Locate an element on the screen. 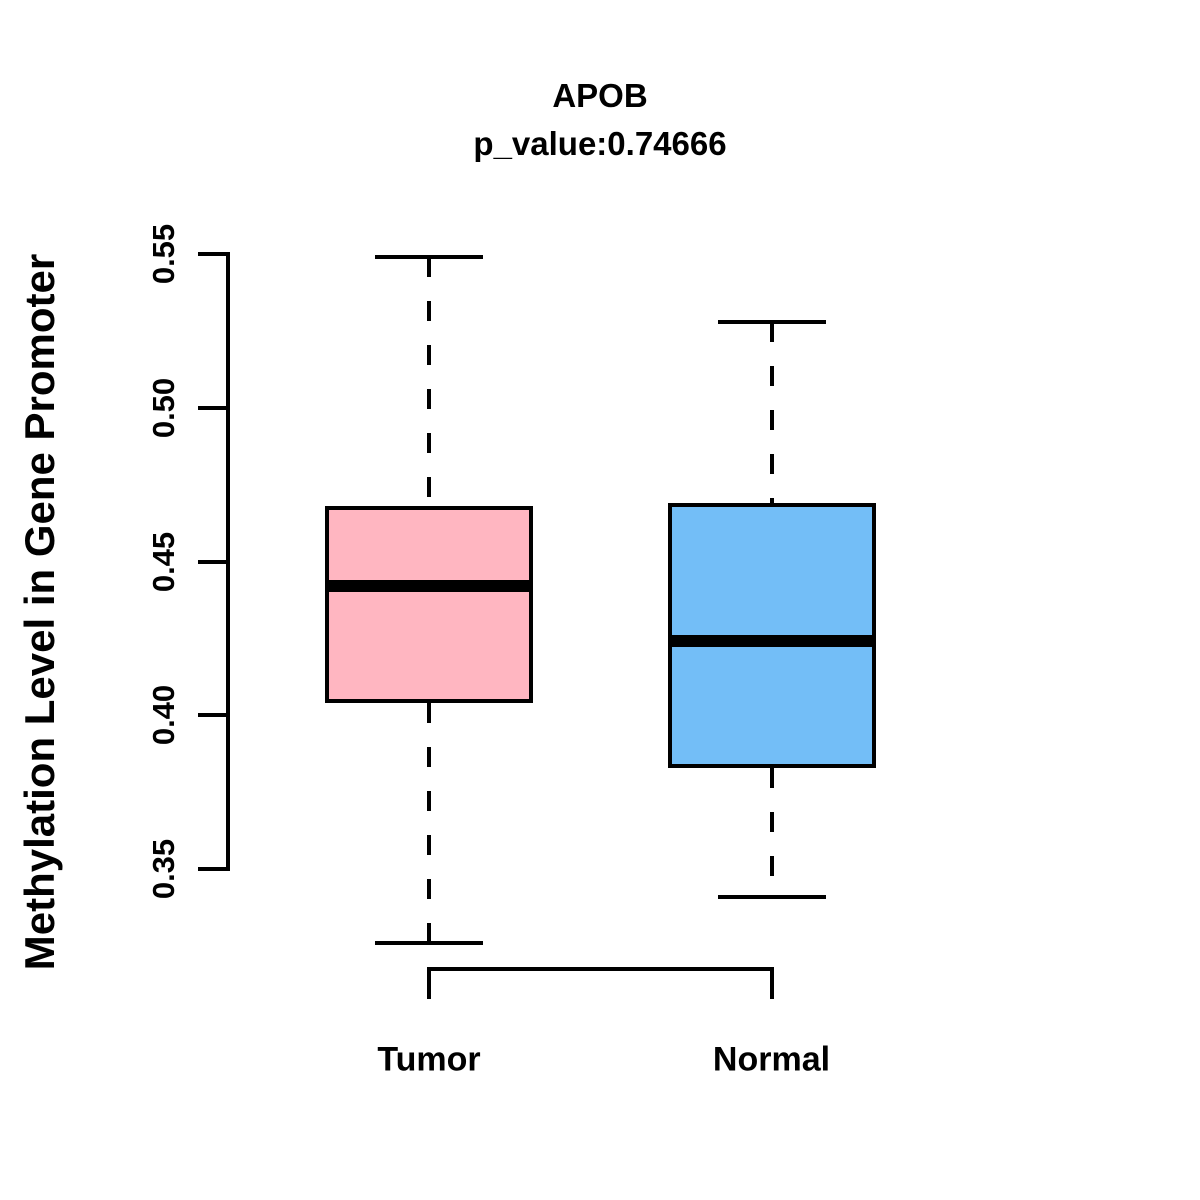  tumor-upper-whisker is located at coordinates (429, 382).